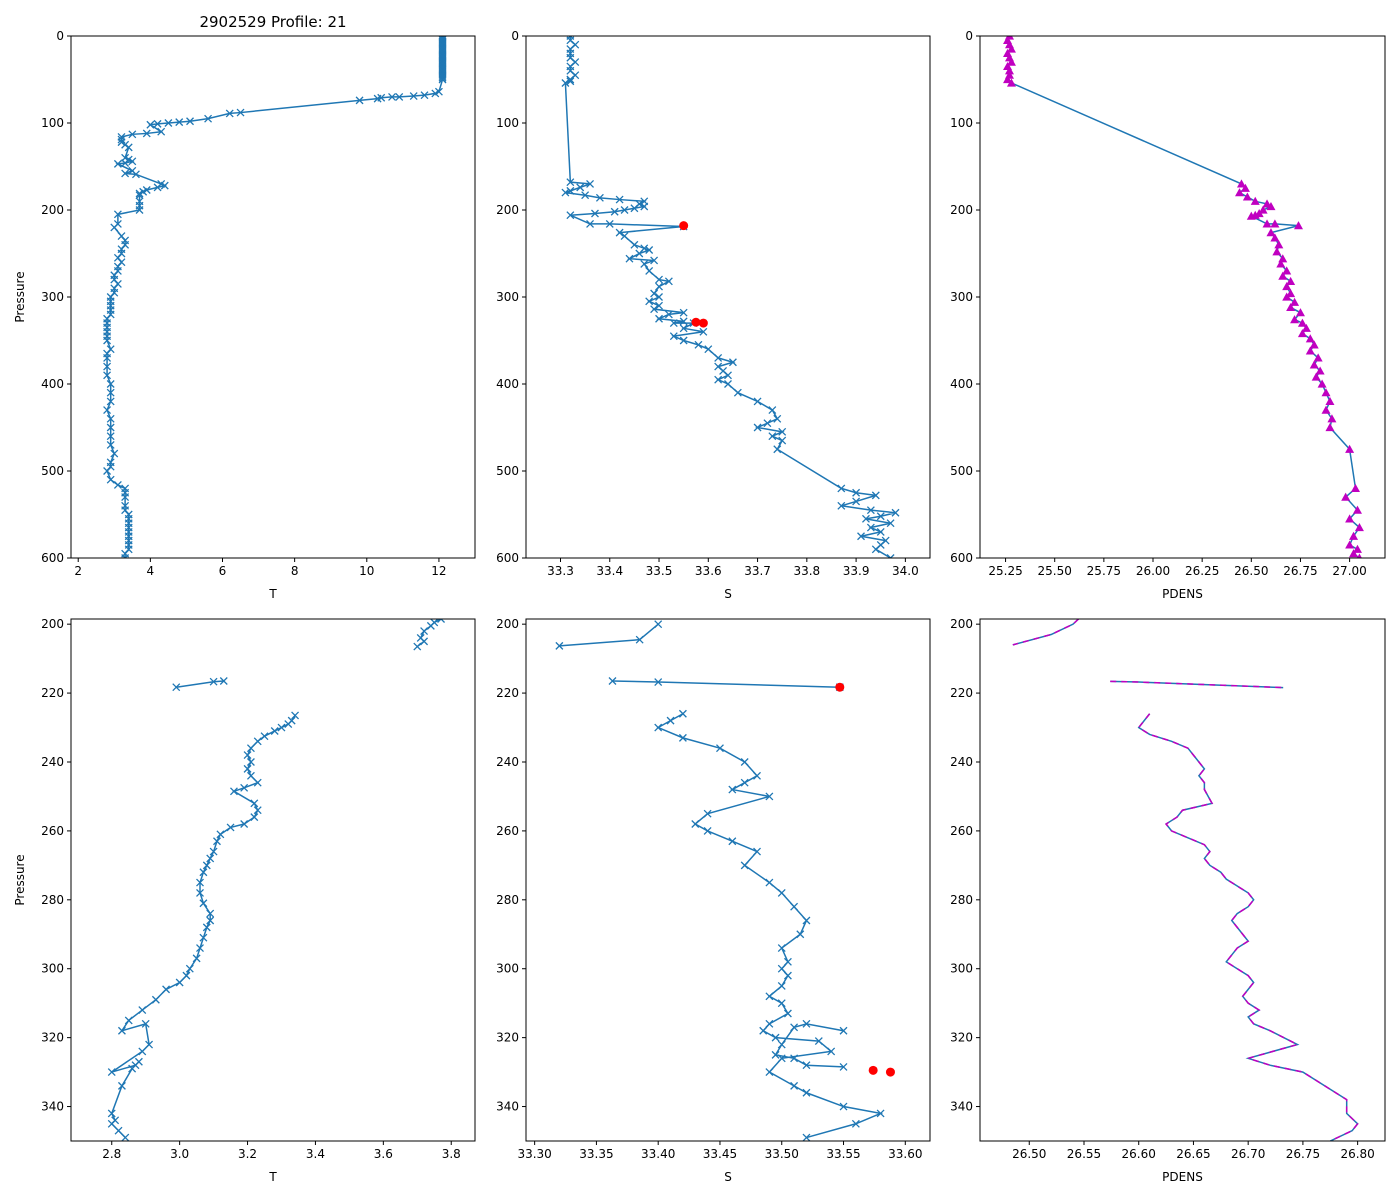 The image size is (1400, 1200). I want to click on y-axis-label: Pressure, so click(20, 879).